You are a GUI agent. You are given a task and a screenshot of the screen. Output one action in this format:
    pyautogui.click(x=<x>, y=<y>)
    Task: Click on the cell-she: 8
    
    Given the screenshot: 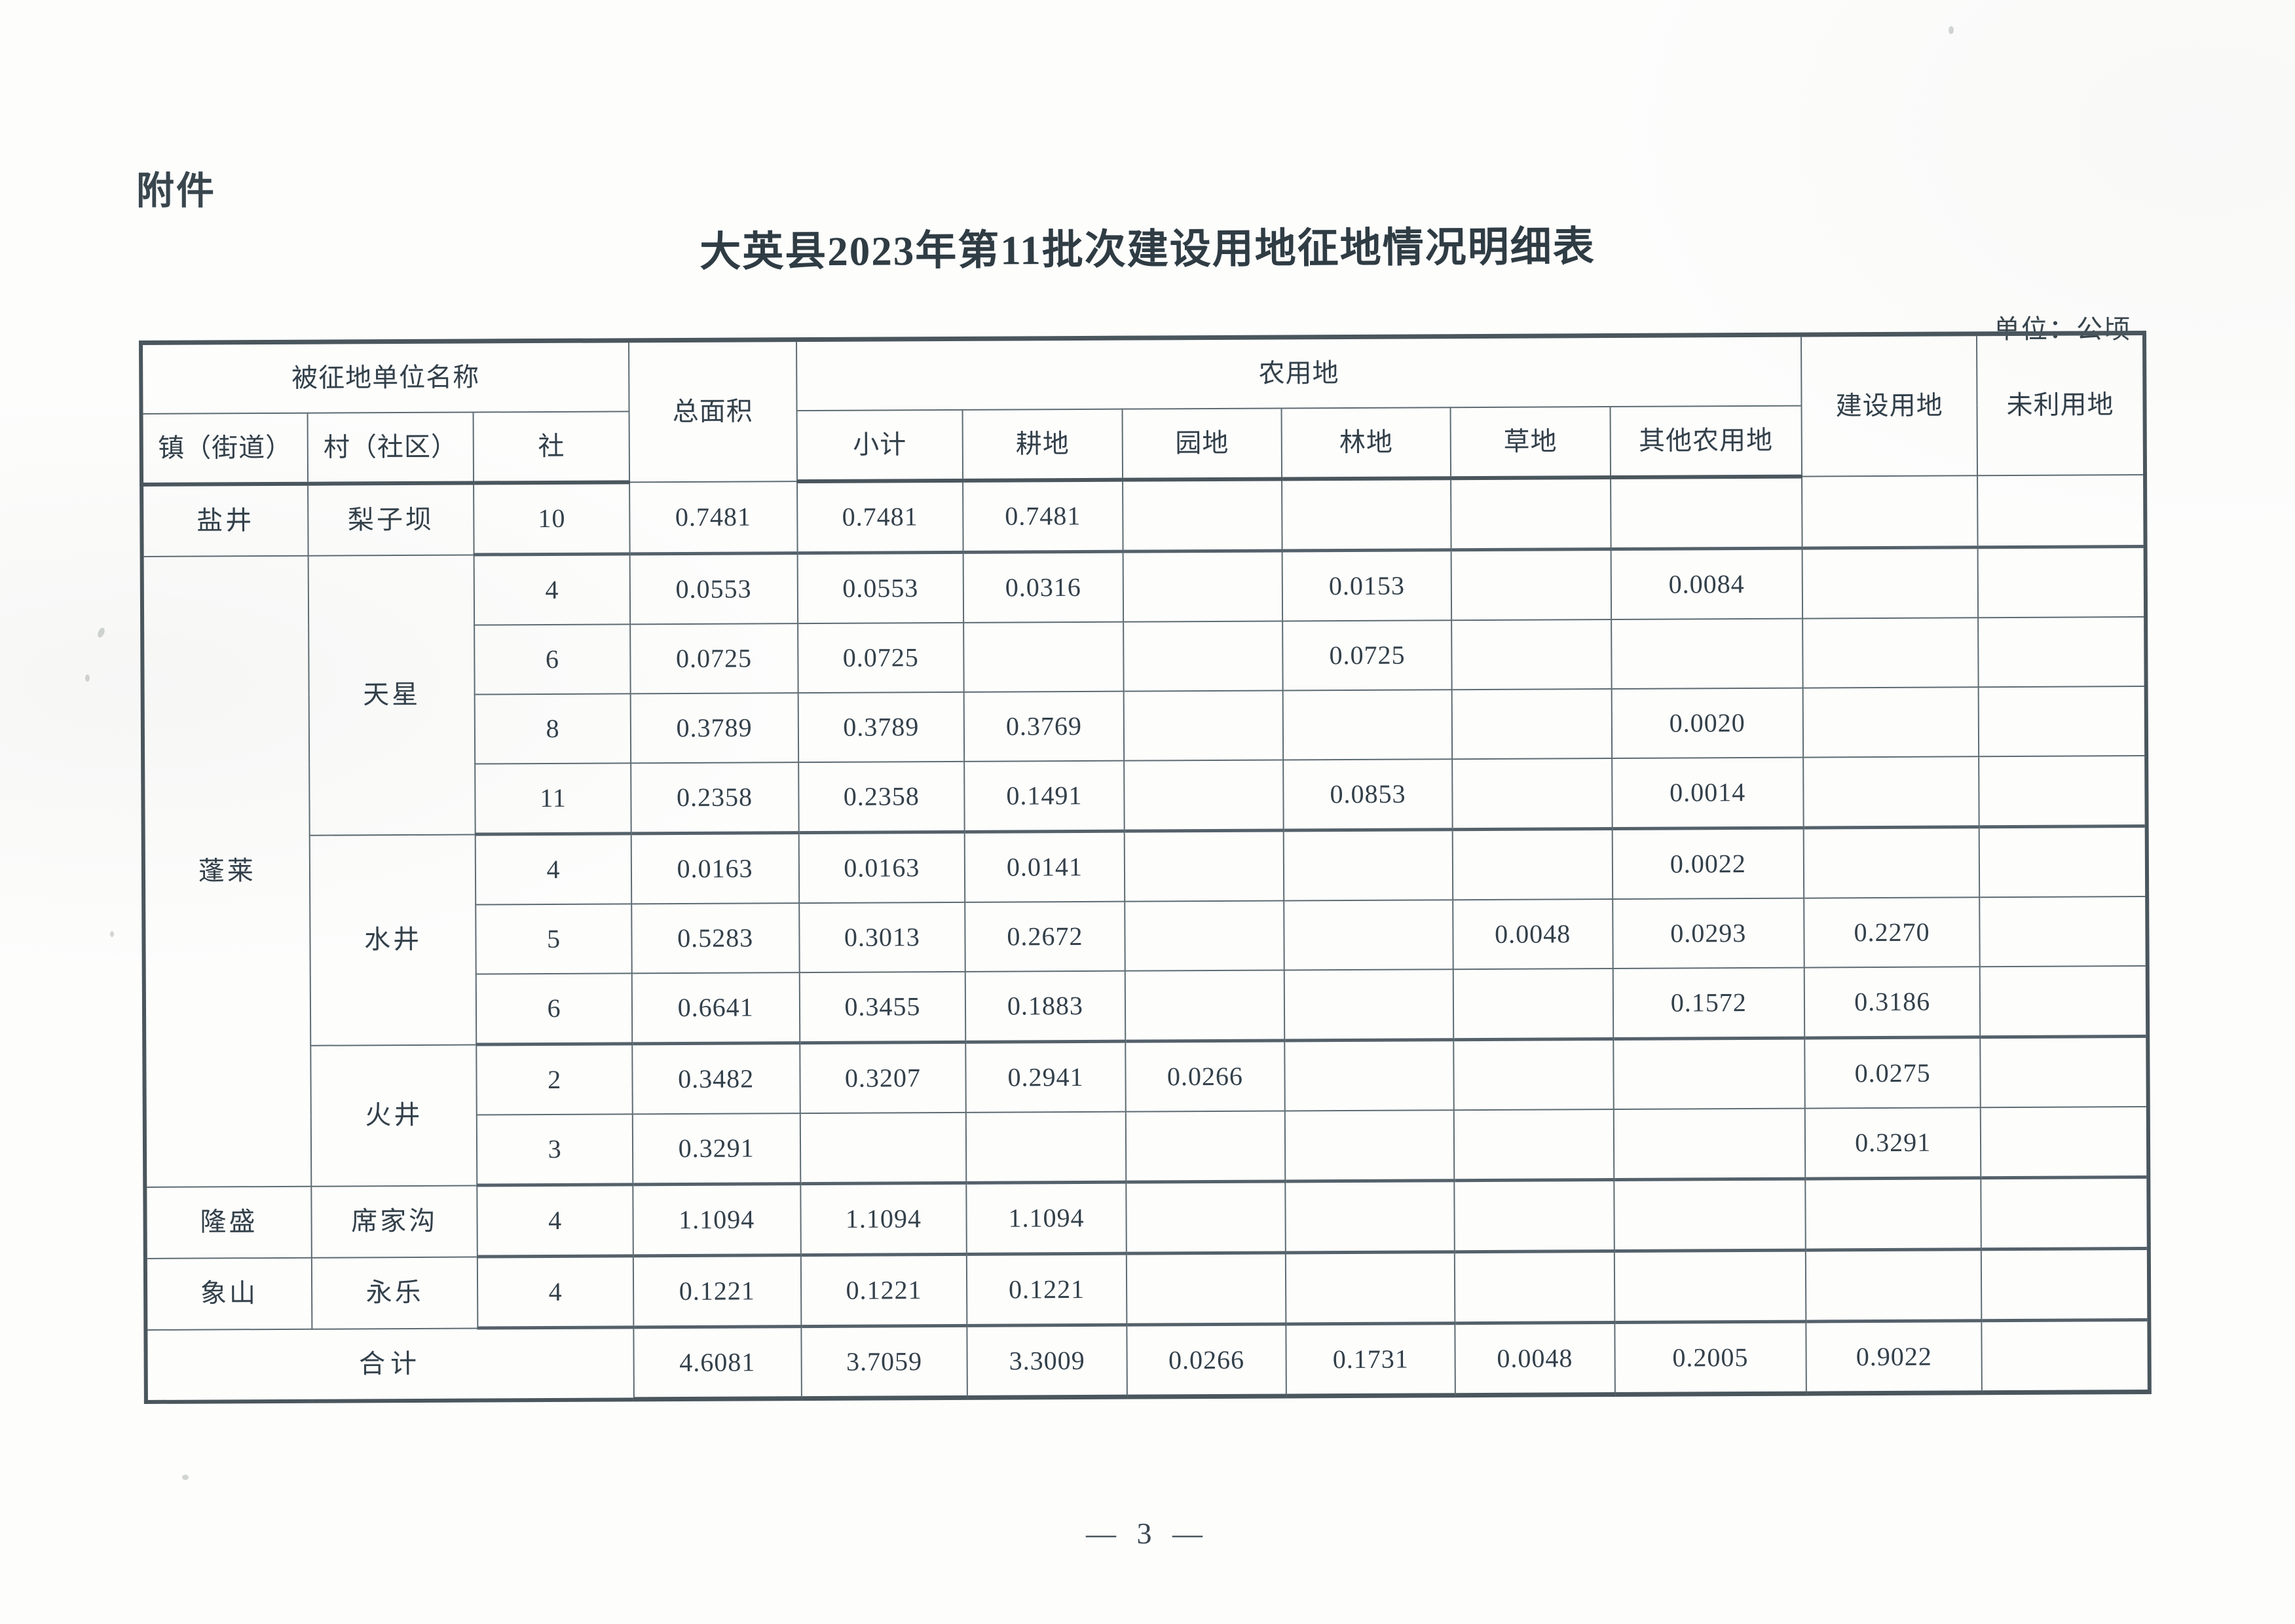 What is the action you would take?
    pyautogui.click(x=553, y=728)
    